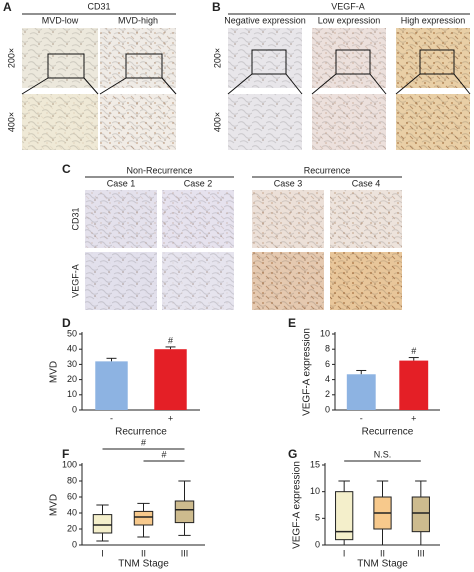  I want to click on group-label: Non-Recurrence, so click(159, 170).